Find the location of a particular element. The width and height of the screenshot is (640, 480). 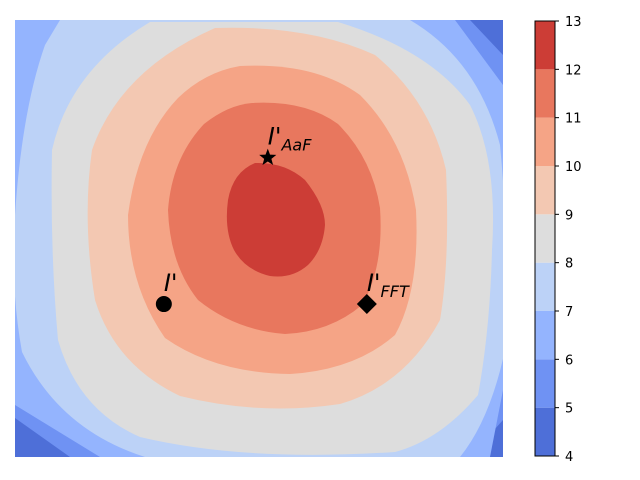

colorbar-tick-label: 7 is located at coordinates (569, 312).